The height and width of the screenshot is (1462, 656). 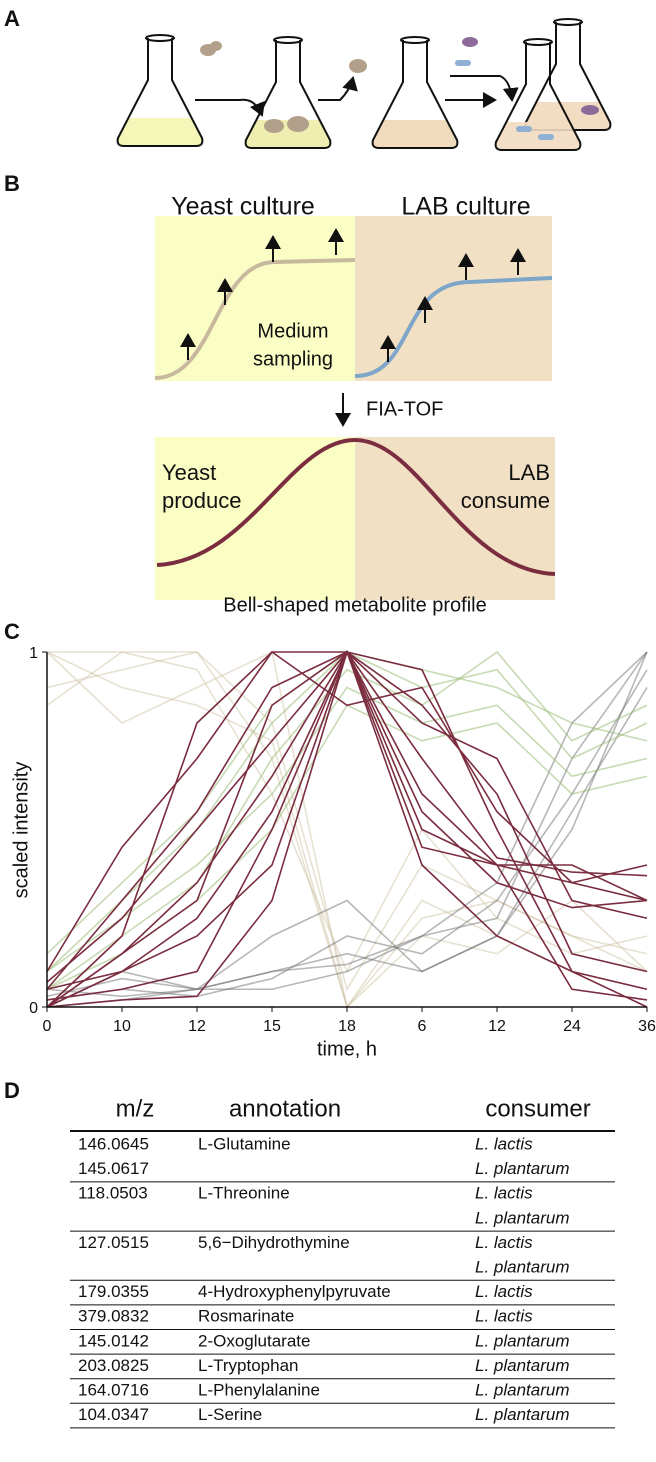 What do you see at coordinates (12, 183) in the screenshot?
I see `panel-label: B` at bounding box center [12, 183].